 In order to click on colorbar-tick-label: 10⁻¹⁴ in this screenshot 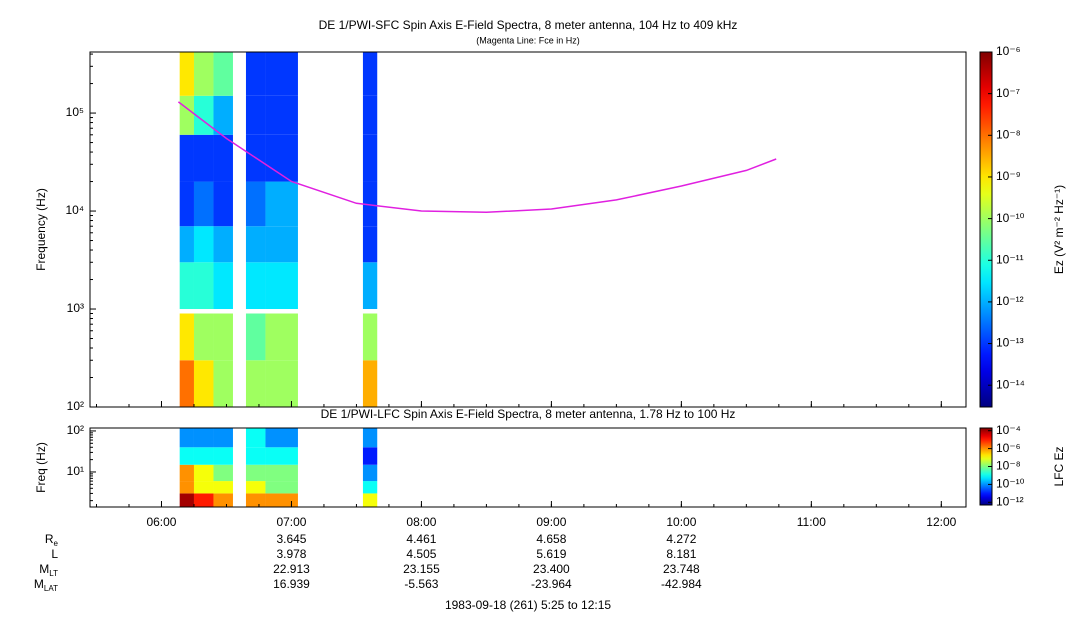, I will do `click(1010, 384)`.